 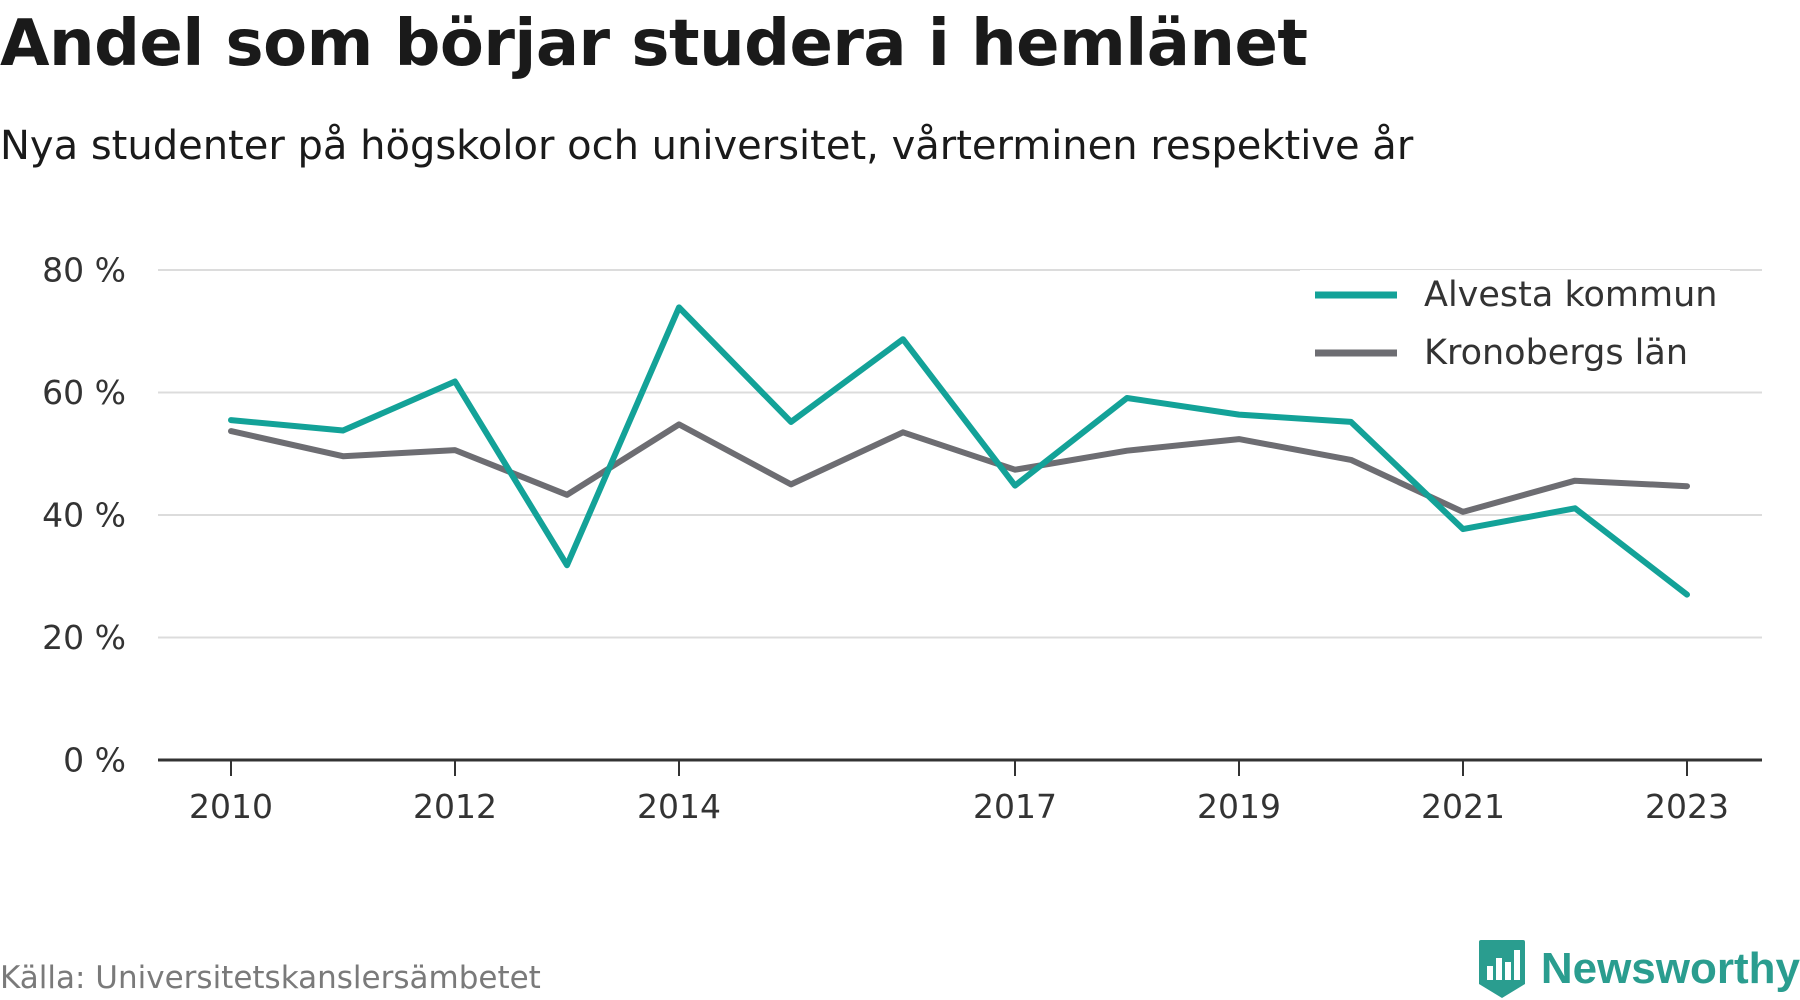 What do you see at coordinates (1463, 806) in the screenshot?
I see `x-tick-label: 2021` at bounding box center [1463, 806].